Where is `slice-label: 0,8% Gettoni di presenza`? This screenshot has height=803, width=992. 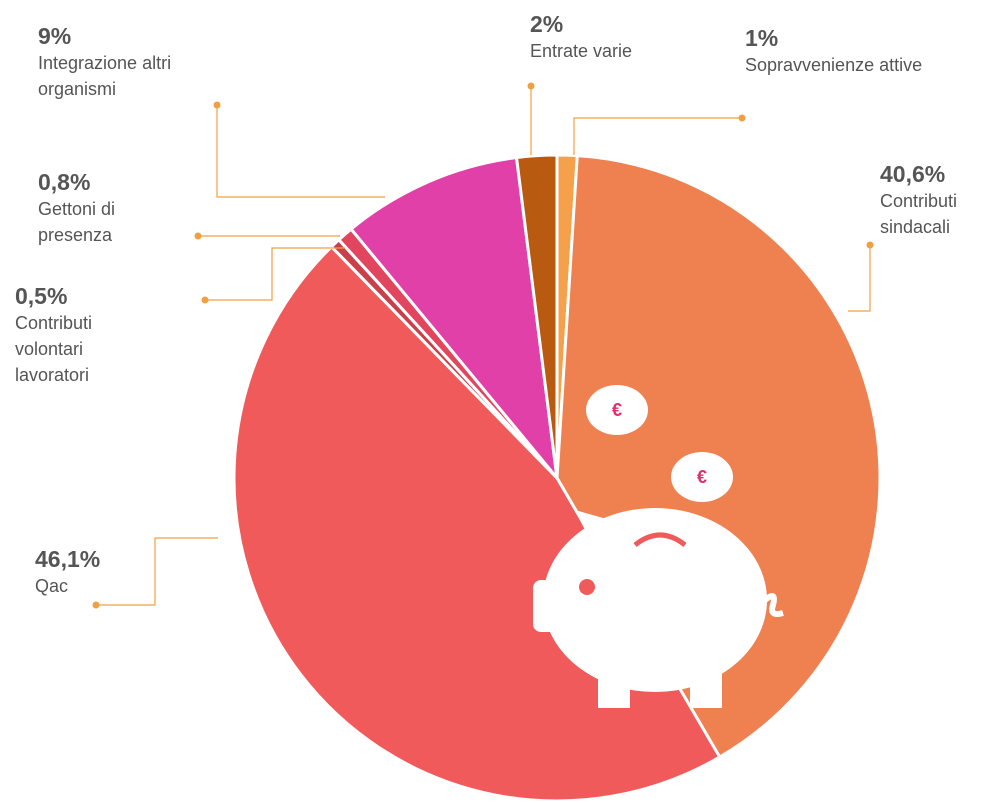 slice-label: 0,8% Gettoni di presenza is located at coordinates (93, 208).